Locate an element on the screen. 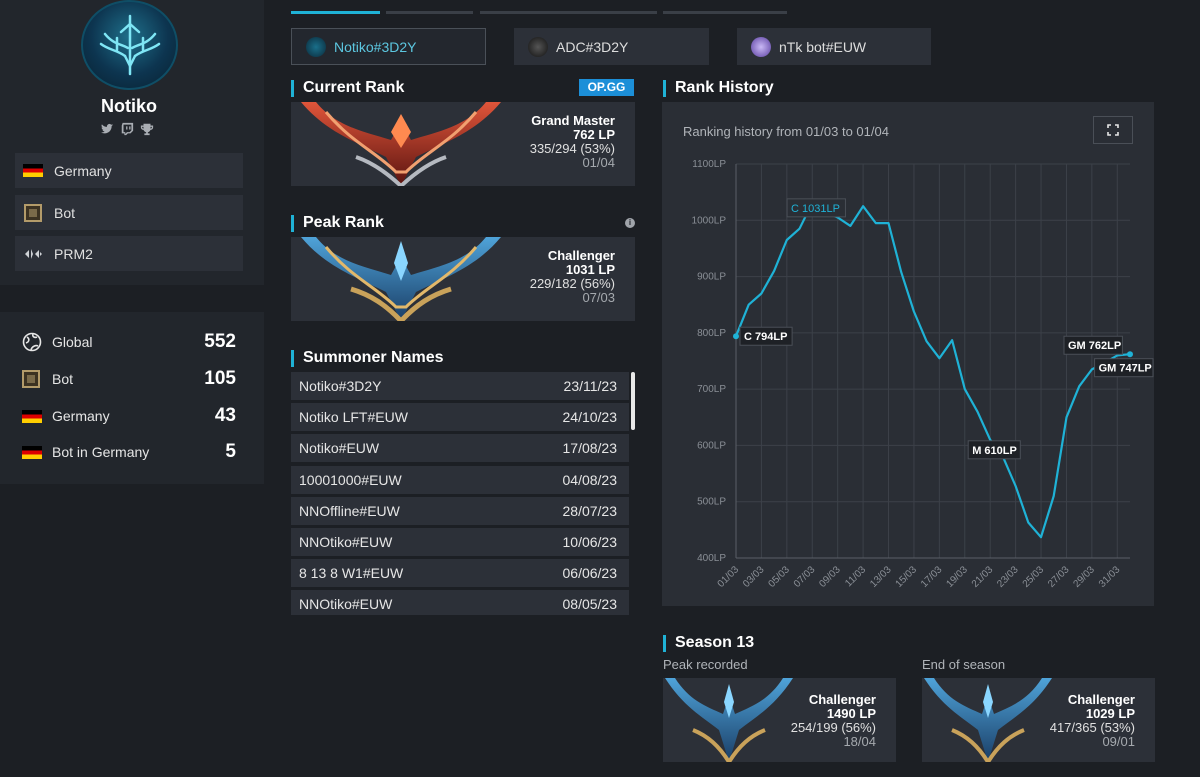  x-tick-label: 29/03 is located at coordinates (1085, 577).